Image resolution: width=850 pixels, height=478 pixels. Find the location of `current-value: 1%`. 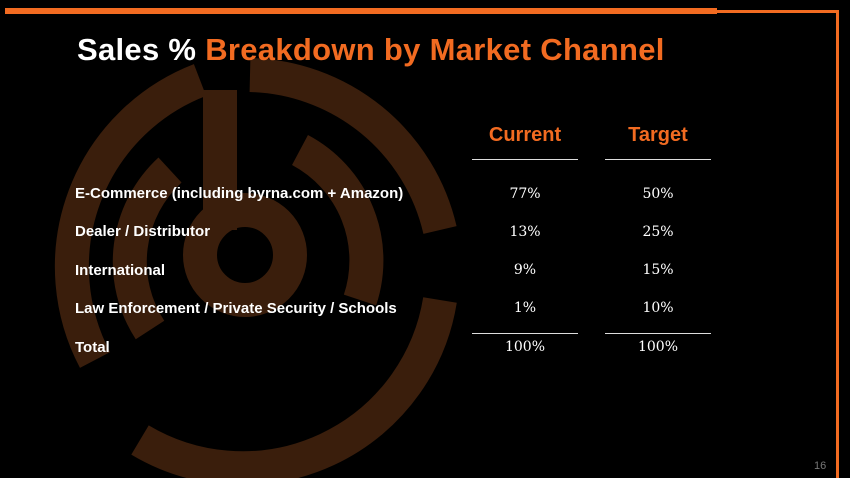

current-value: 1% is located at coordinates (525, 308).